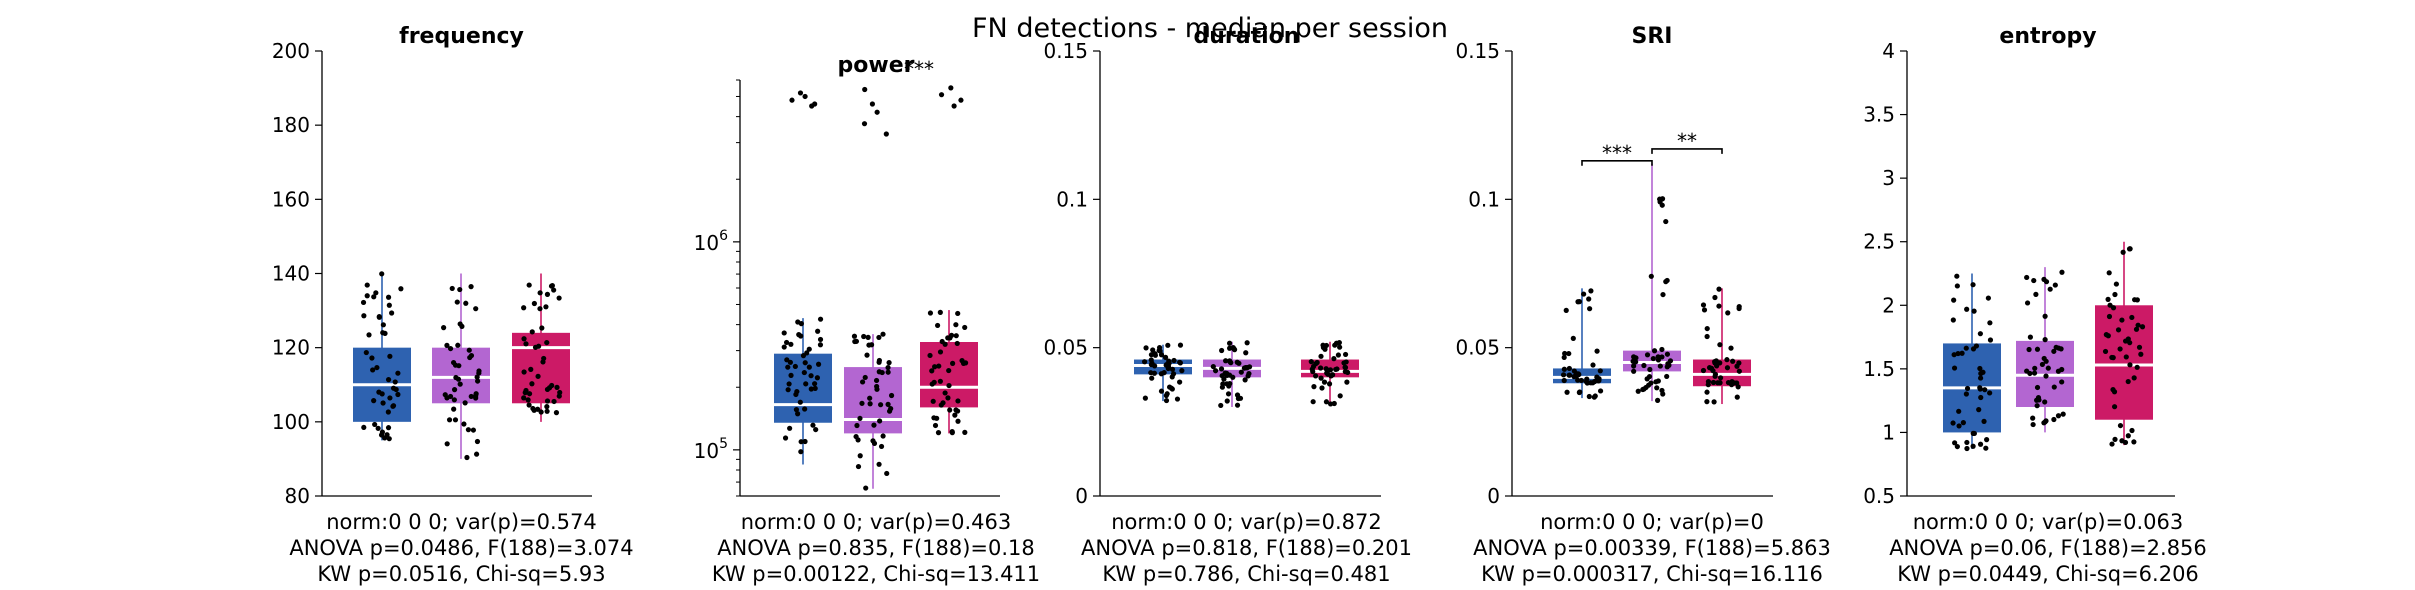 The width and height of the screenshot is (2415, 590). Describe the element at coordinates (461, 548) in the screenshot. I see `stats-line: ANOVA p=0.0486, F(188)=3.074` at that location.